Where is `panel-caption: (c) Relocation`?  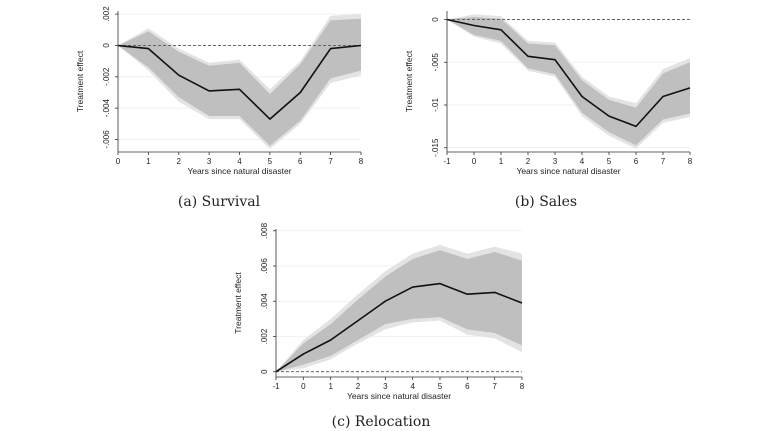 panel-caption: (c) Relocation is located at coordinates (381, 422).